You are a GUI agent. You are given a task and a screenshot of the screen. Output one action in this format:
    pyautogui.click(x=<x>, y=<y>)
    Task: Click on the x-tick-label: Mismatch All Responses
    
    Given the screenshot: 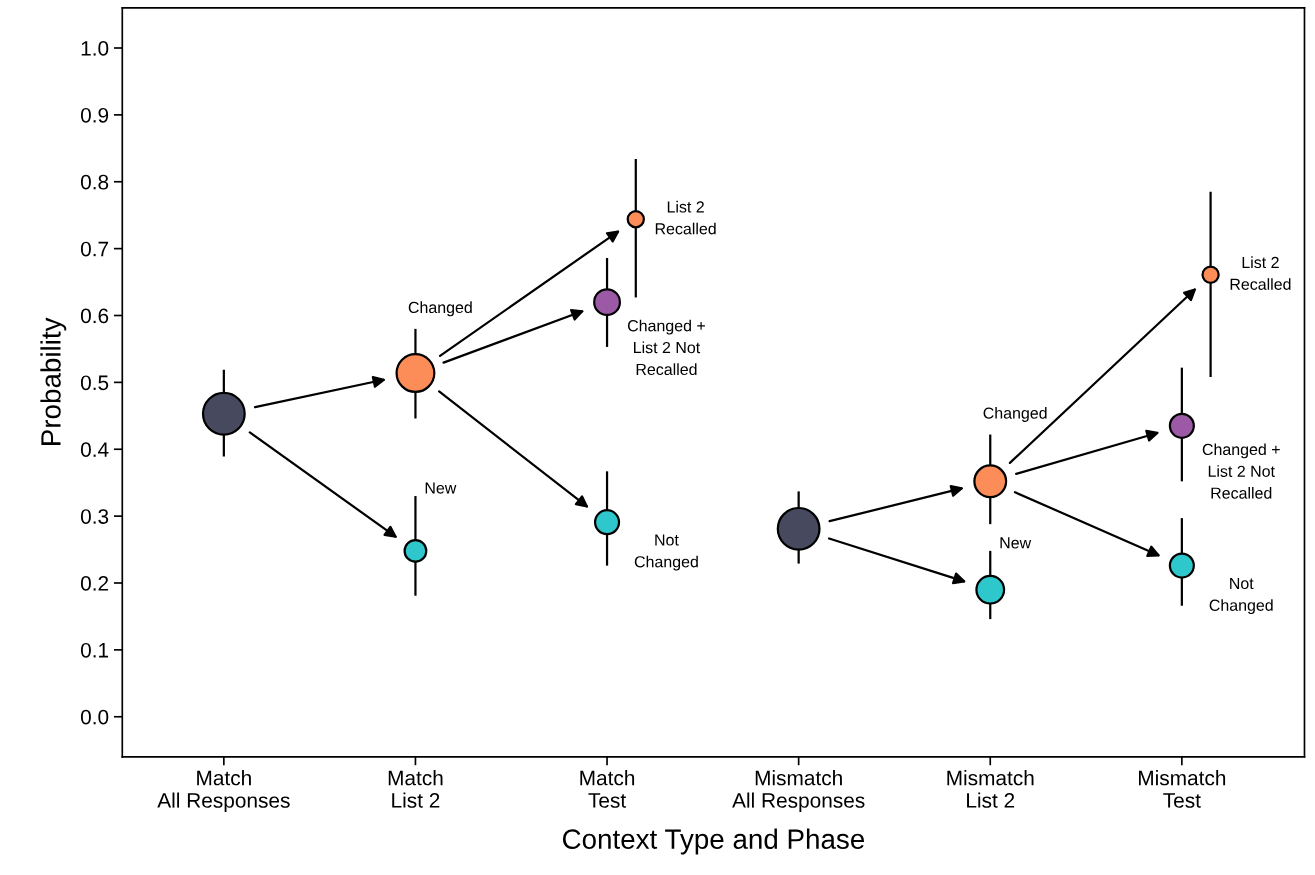 What is the action you would take?
    pyautogui.click(x=798, y=791)
    